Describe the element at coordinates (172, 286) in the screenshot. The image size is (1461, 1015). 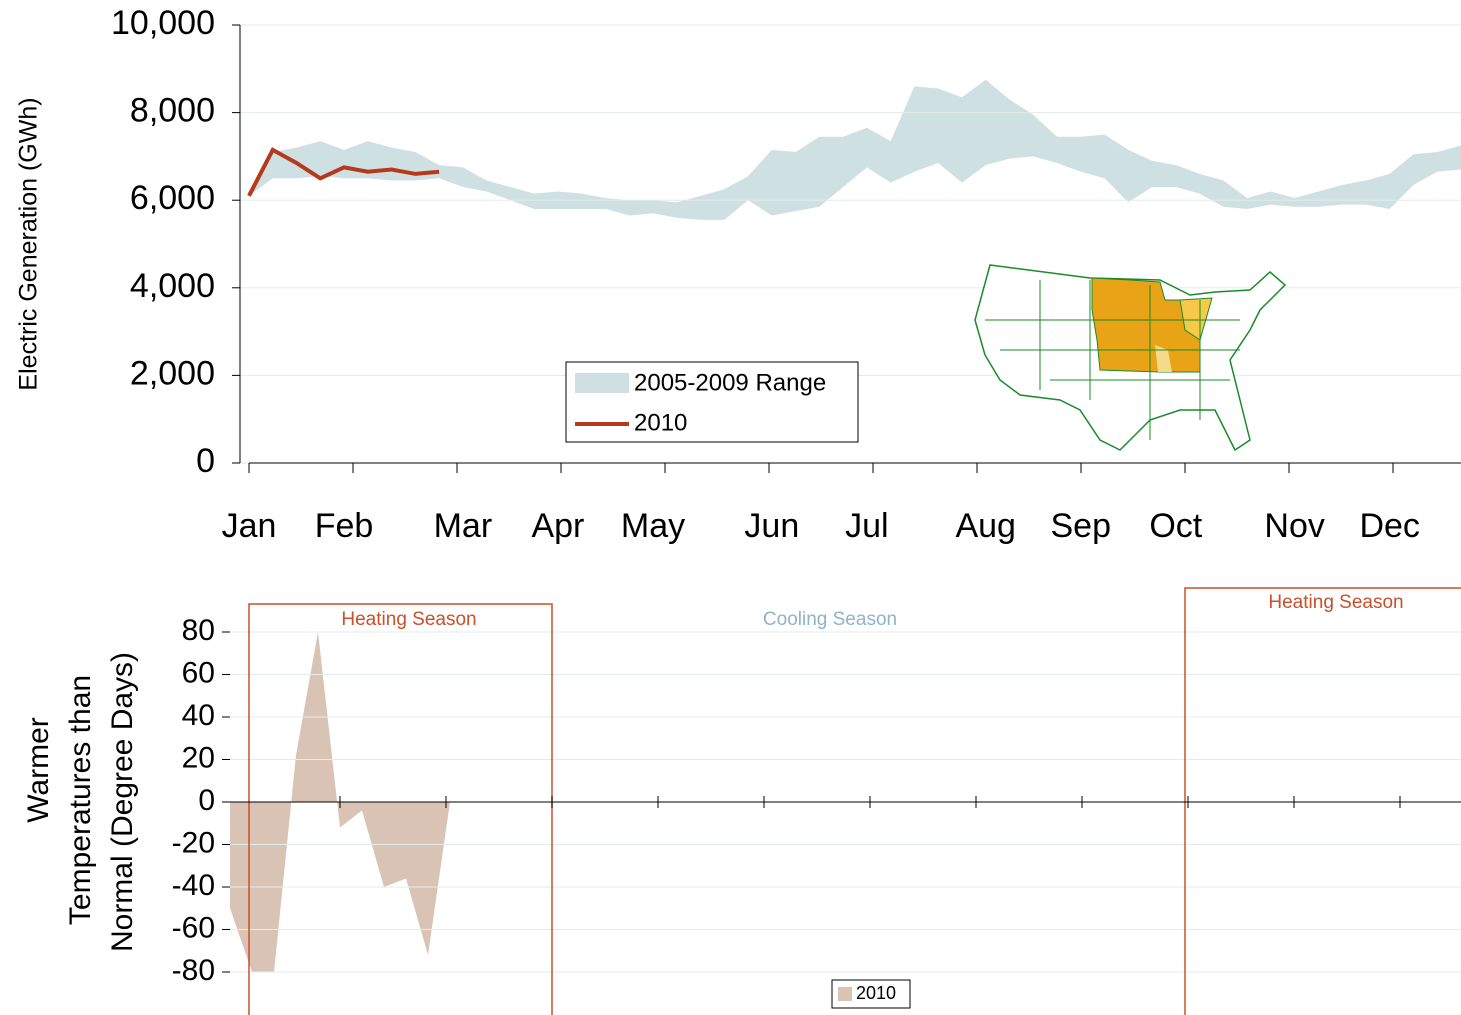
I see `y-tick-label: 4,000` at that location.